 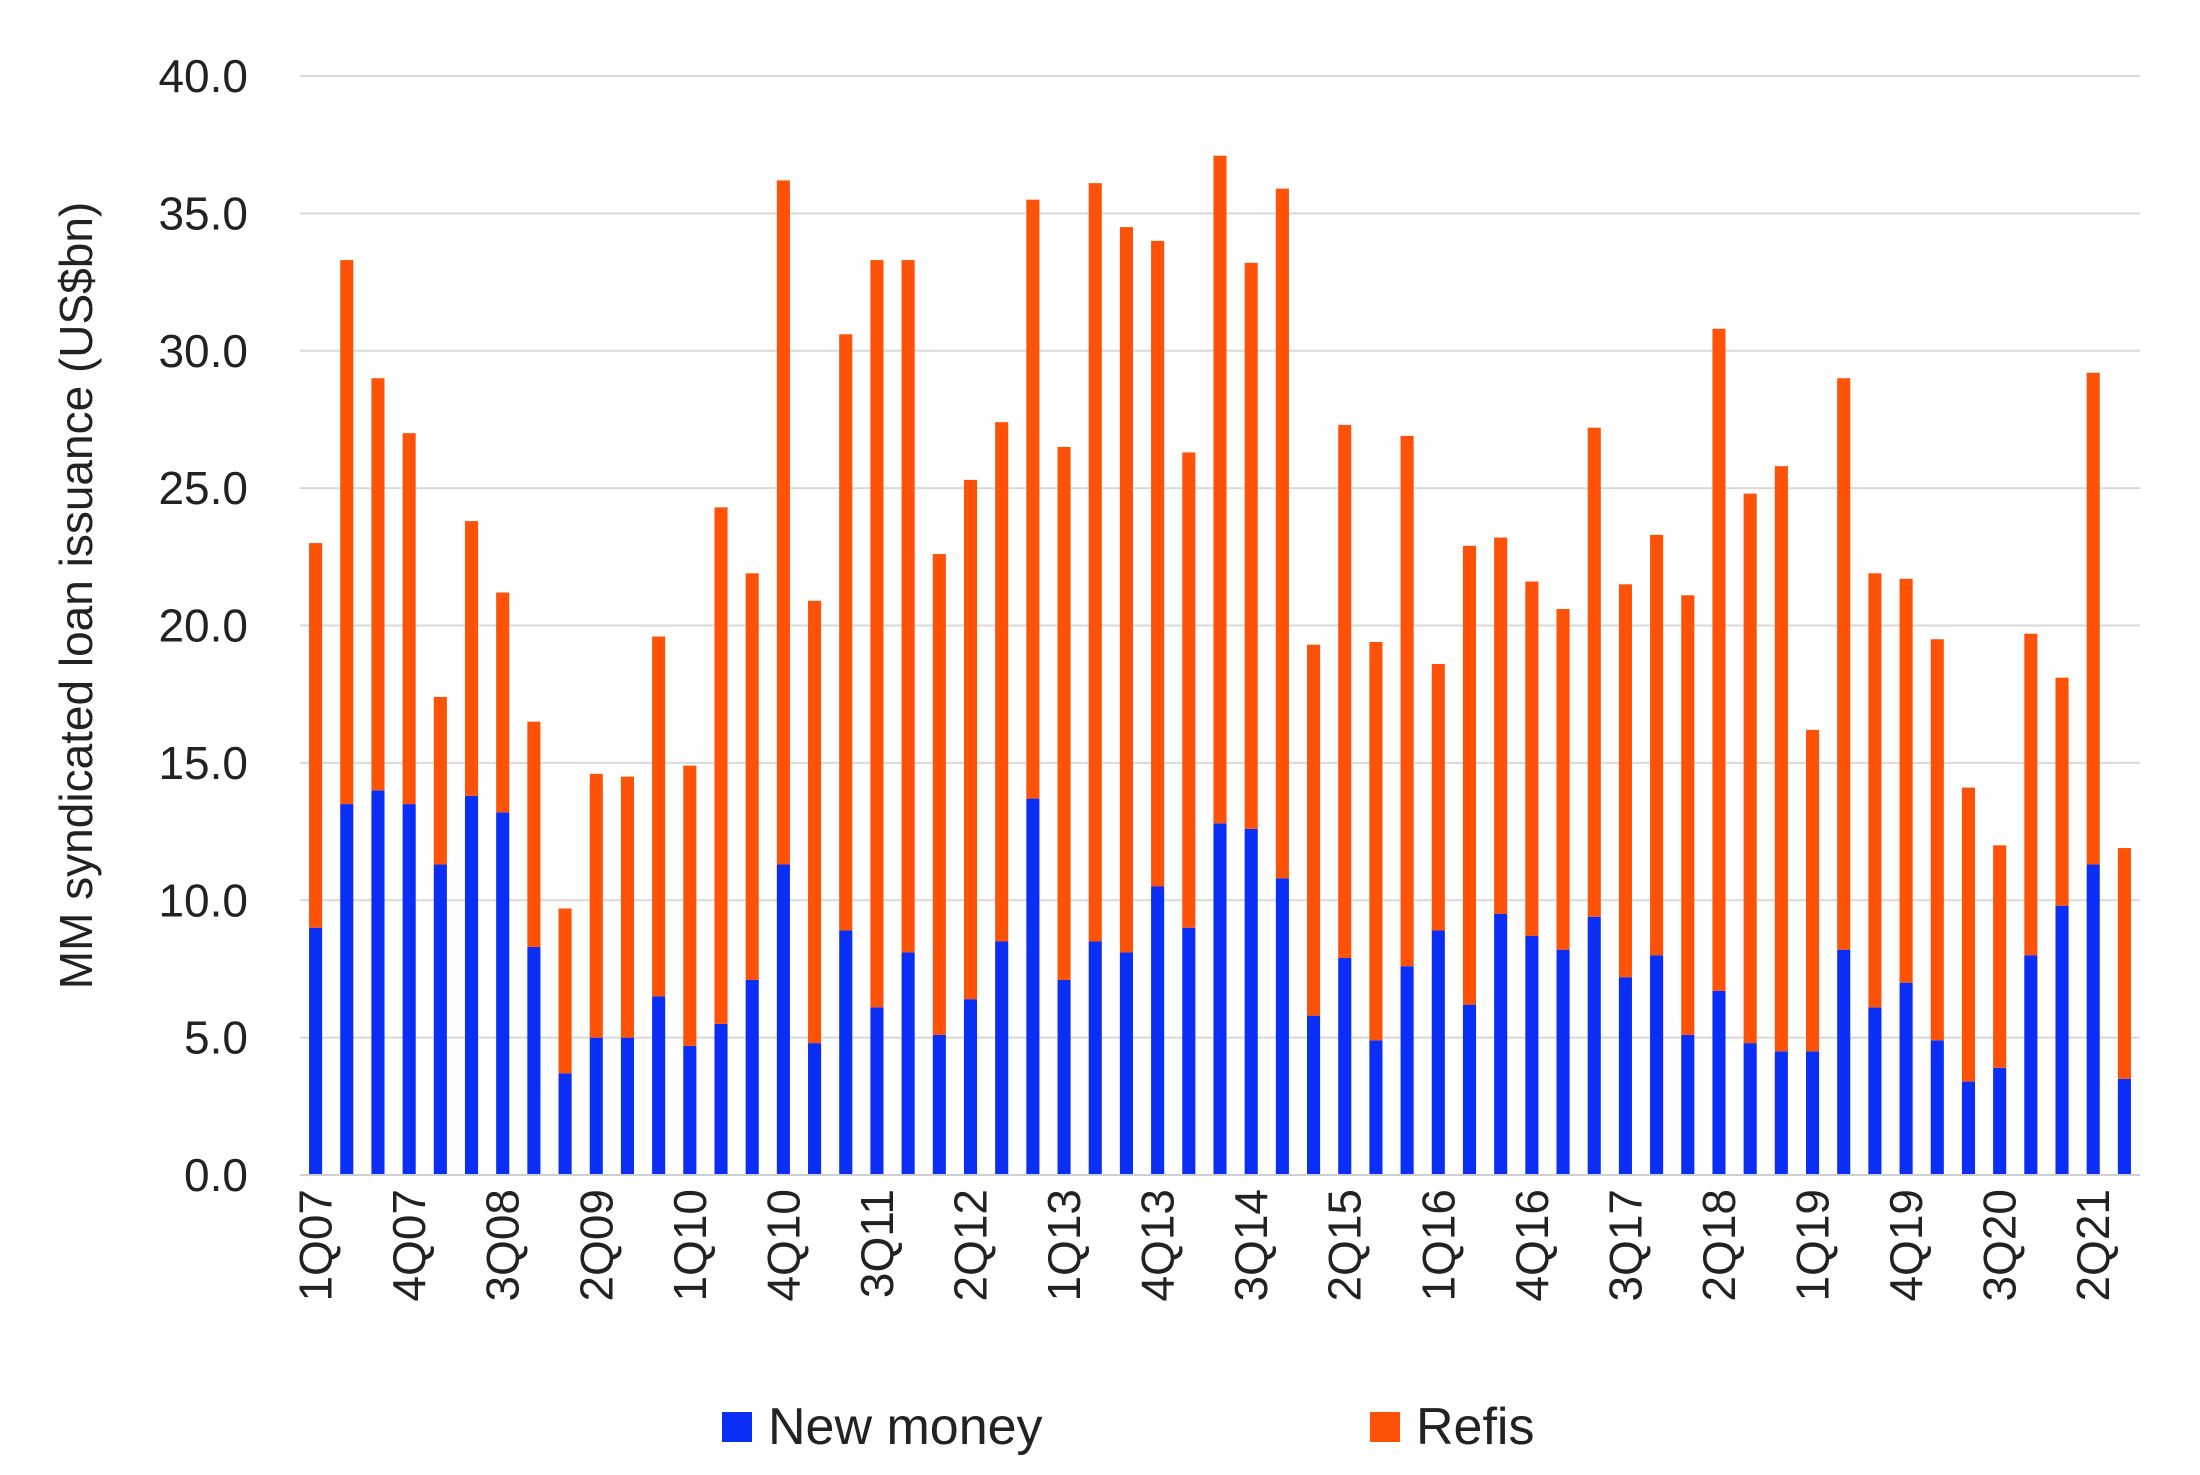 I want to click on y-axis-title: MM syndicated loan issuance (US$bn), so click(x=76, y=595).